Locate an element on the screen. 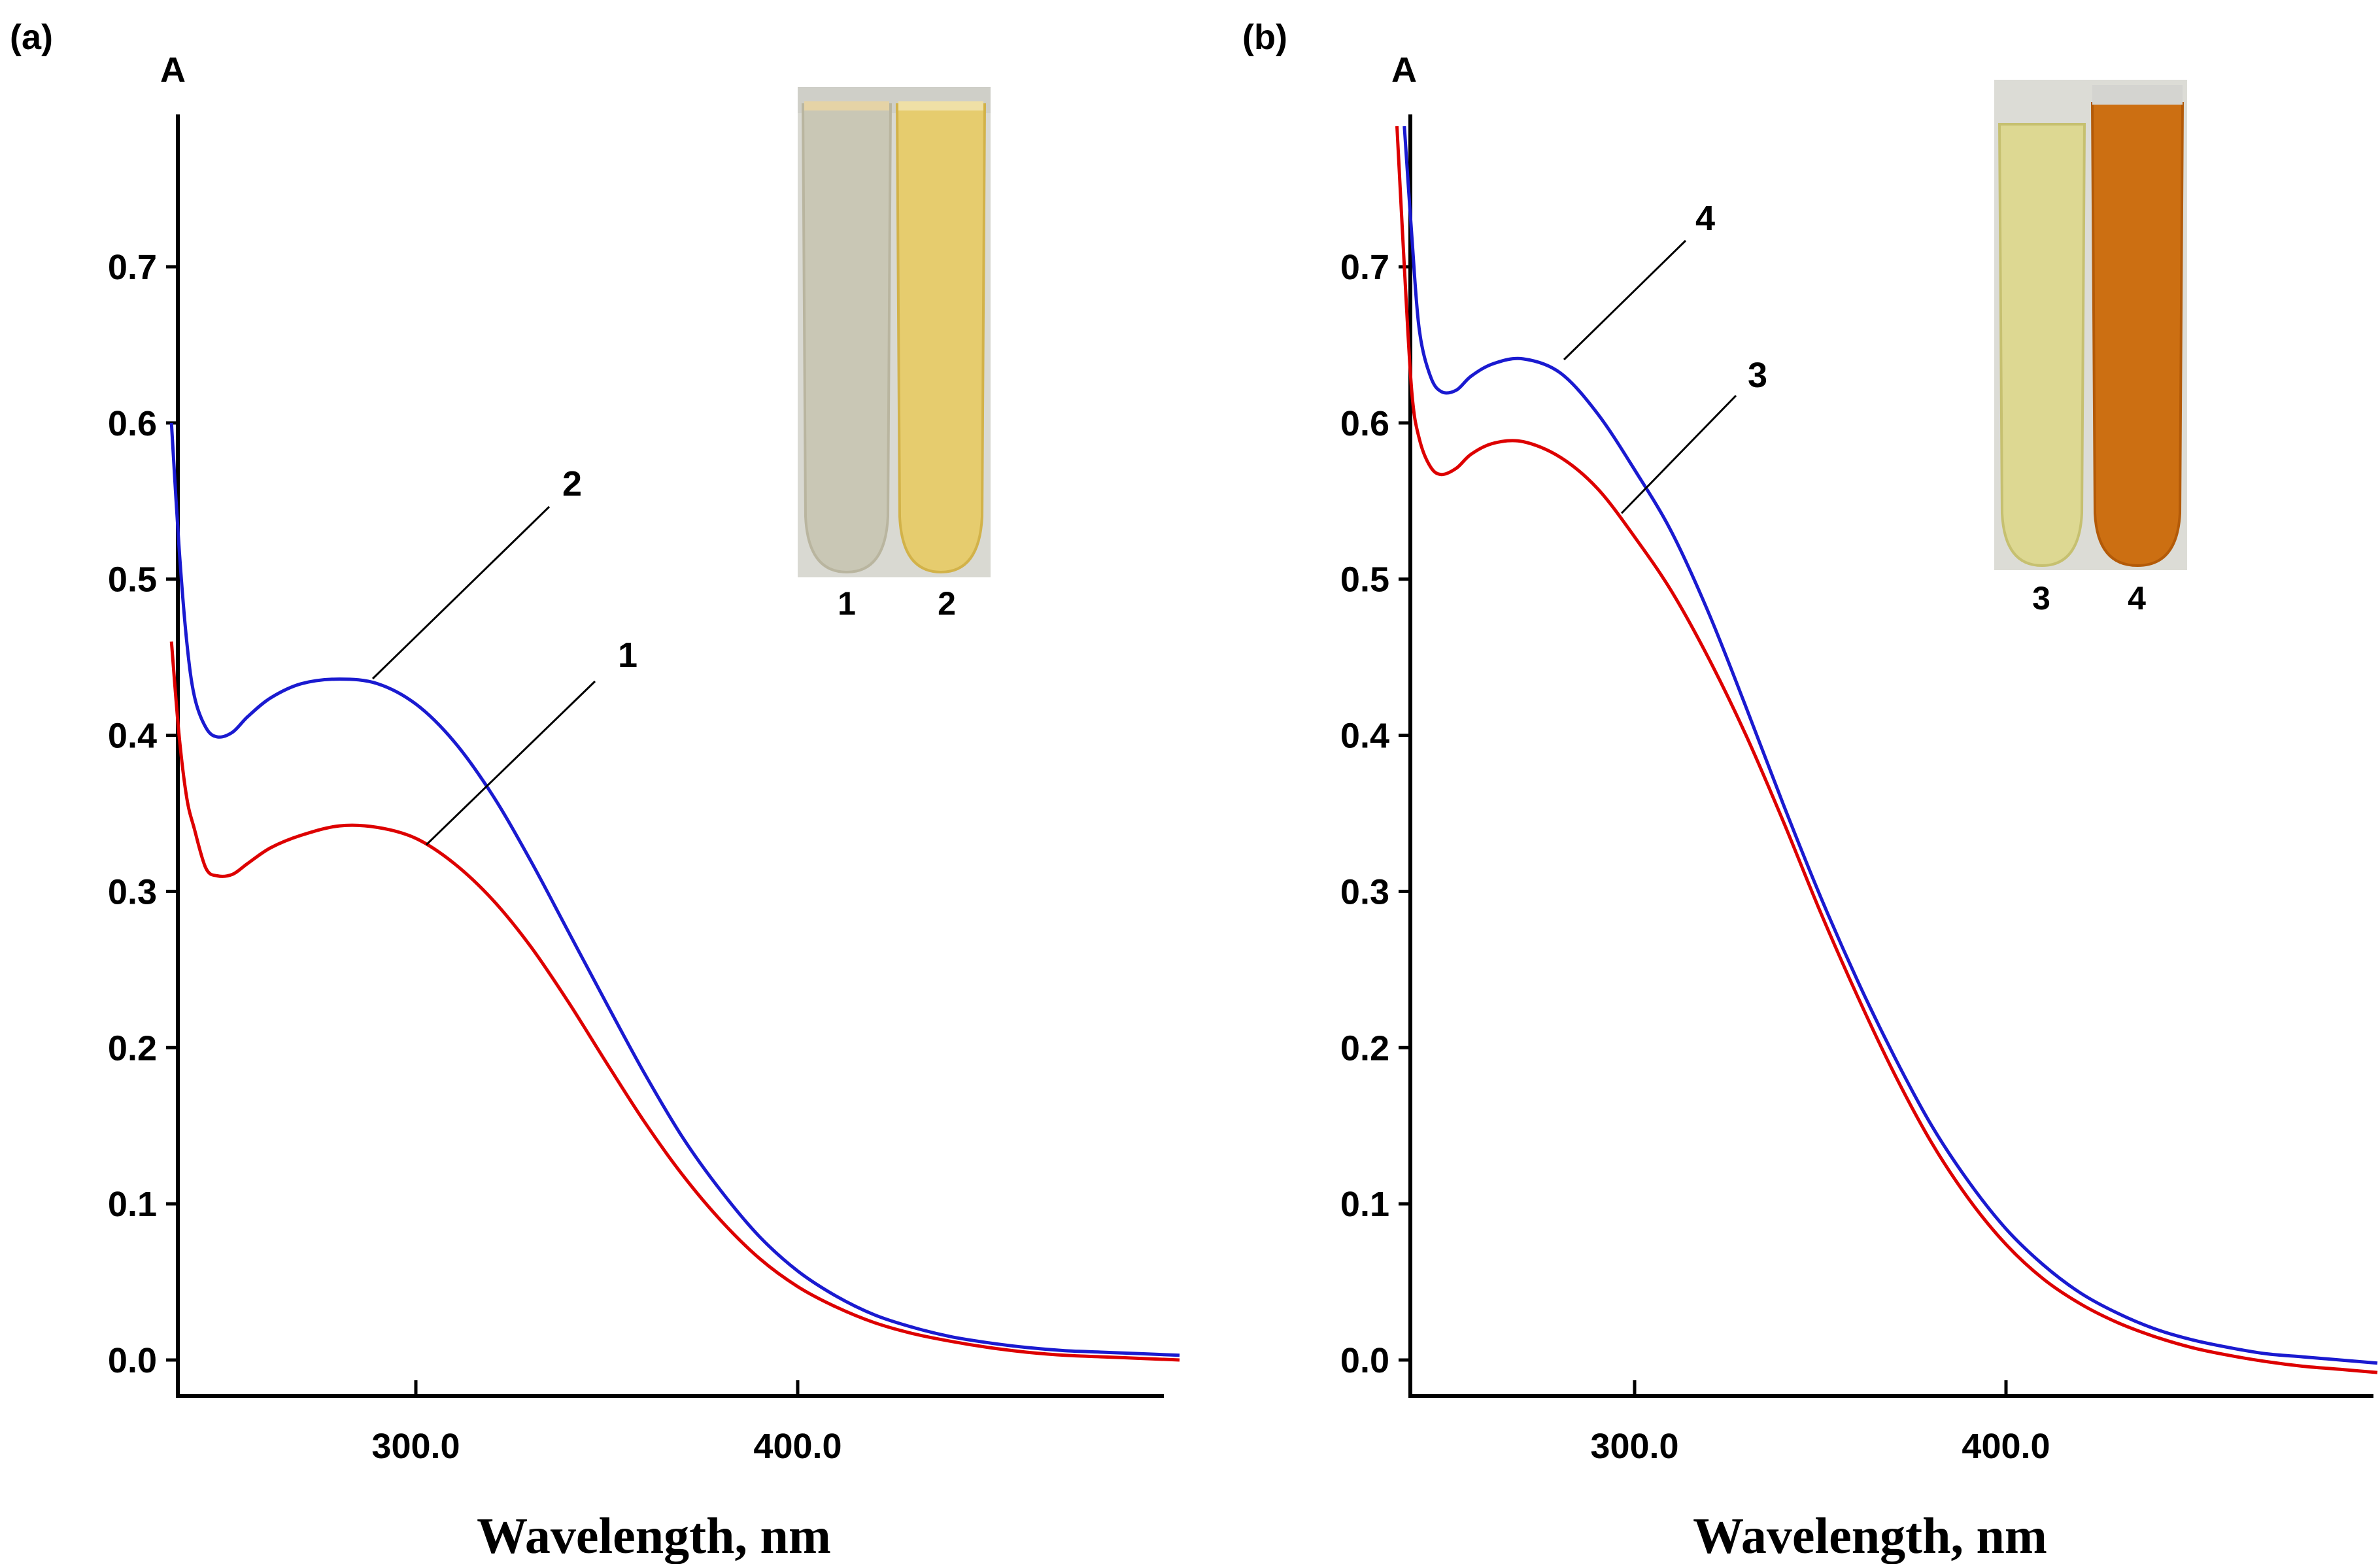  y-tick-label-b-2: 0.2 is located at coordinates (1364, 1048).